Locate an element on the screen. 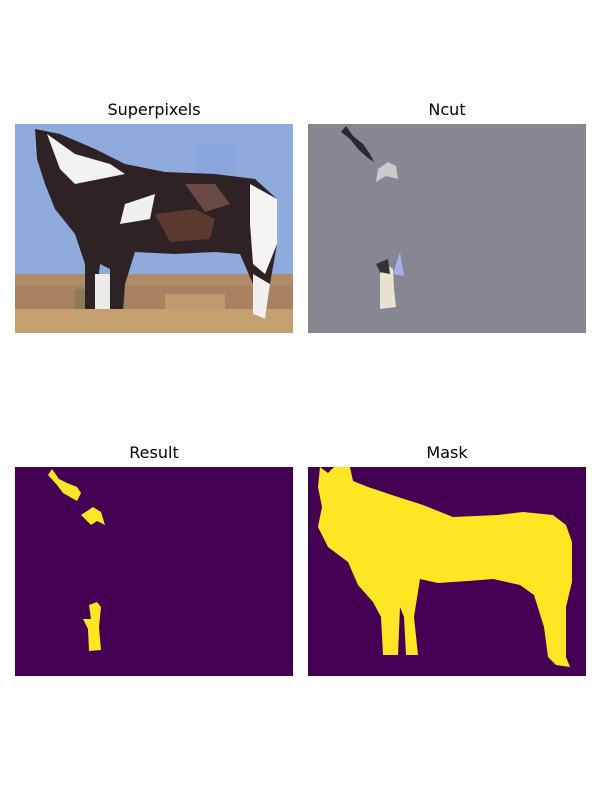 This screenshot has height=800, width=600. result-image is located at coordinates (154, 571).